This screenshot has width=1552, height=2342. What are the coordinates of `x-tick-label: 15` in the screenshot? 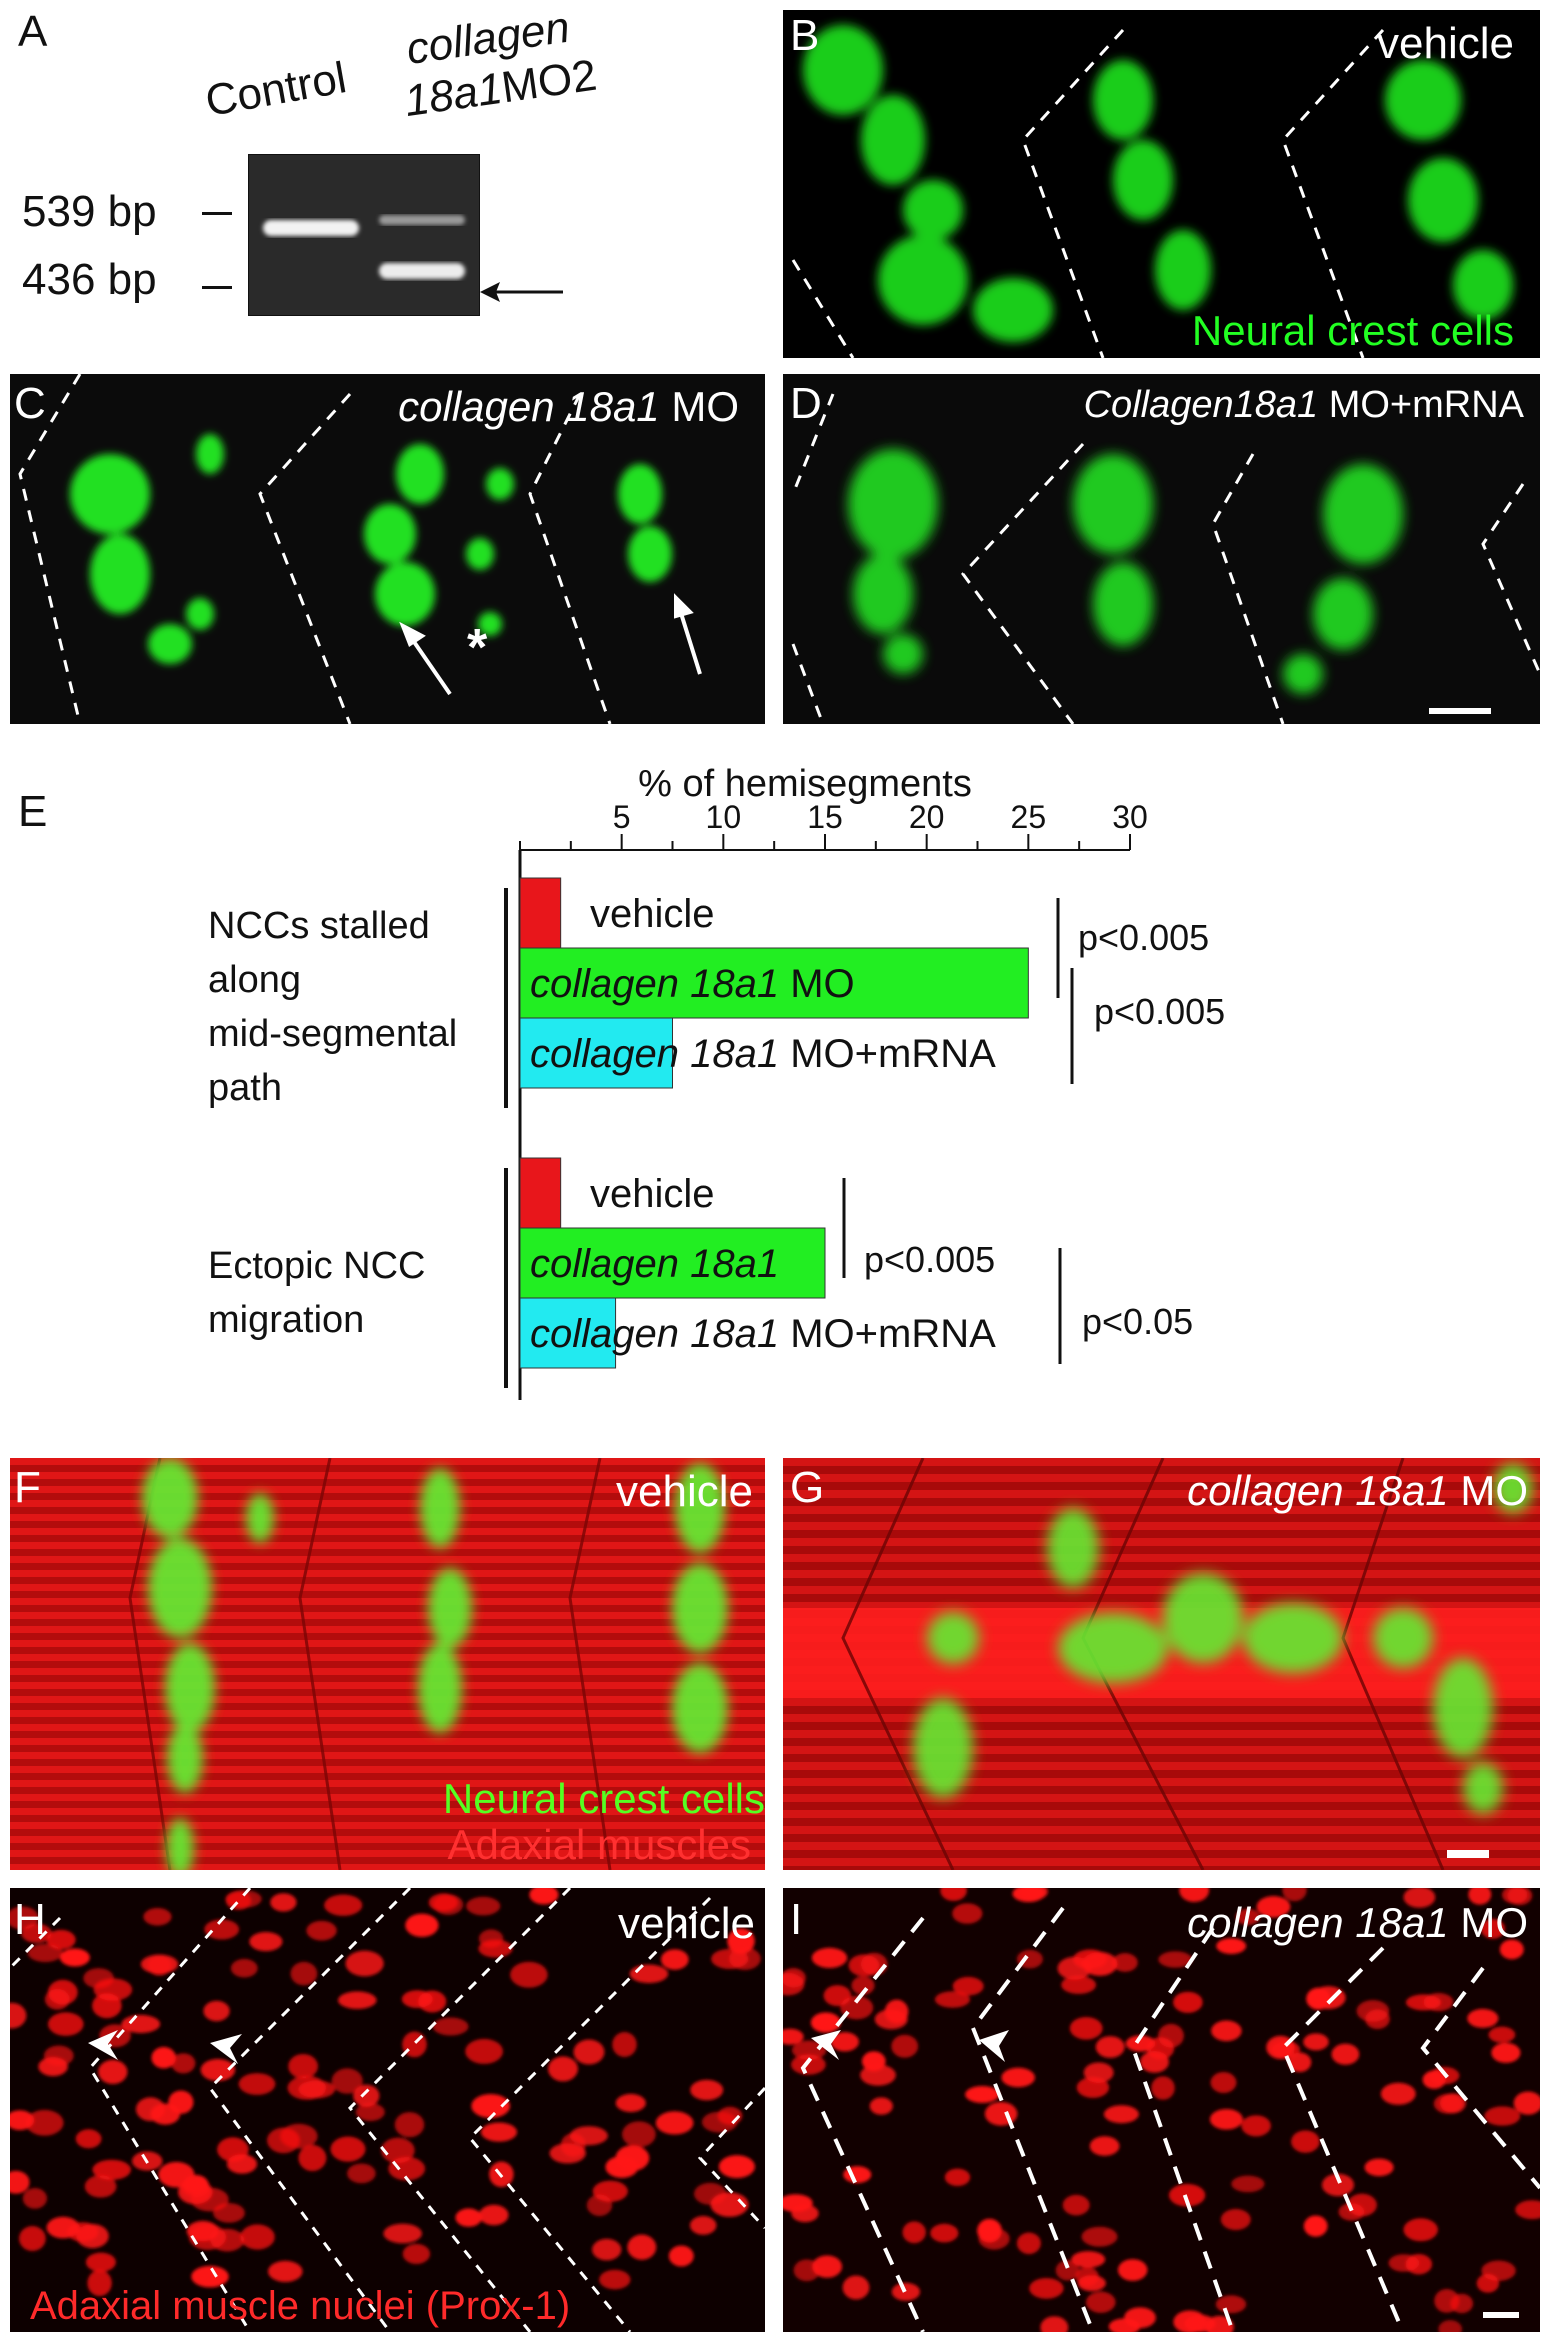 It's located at (825, 817).